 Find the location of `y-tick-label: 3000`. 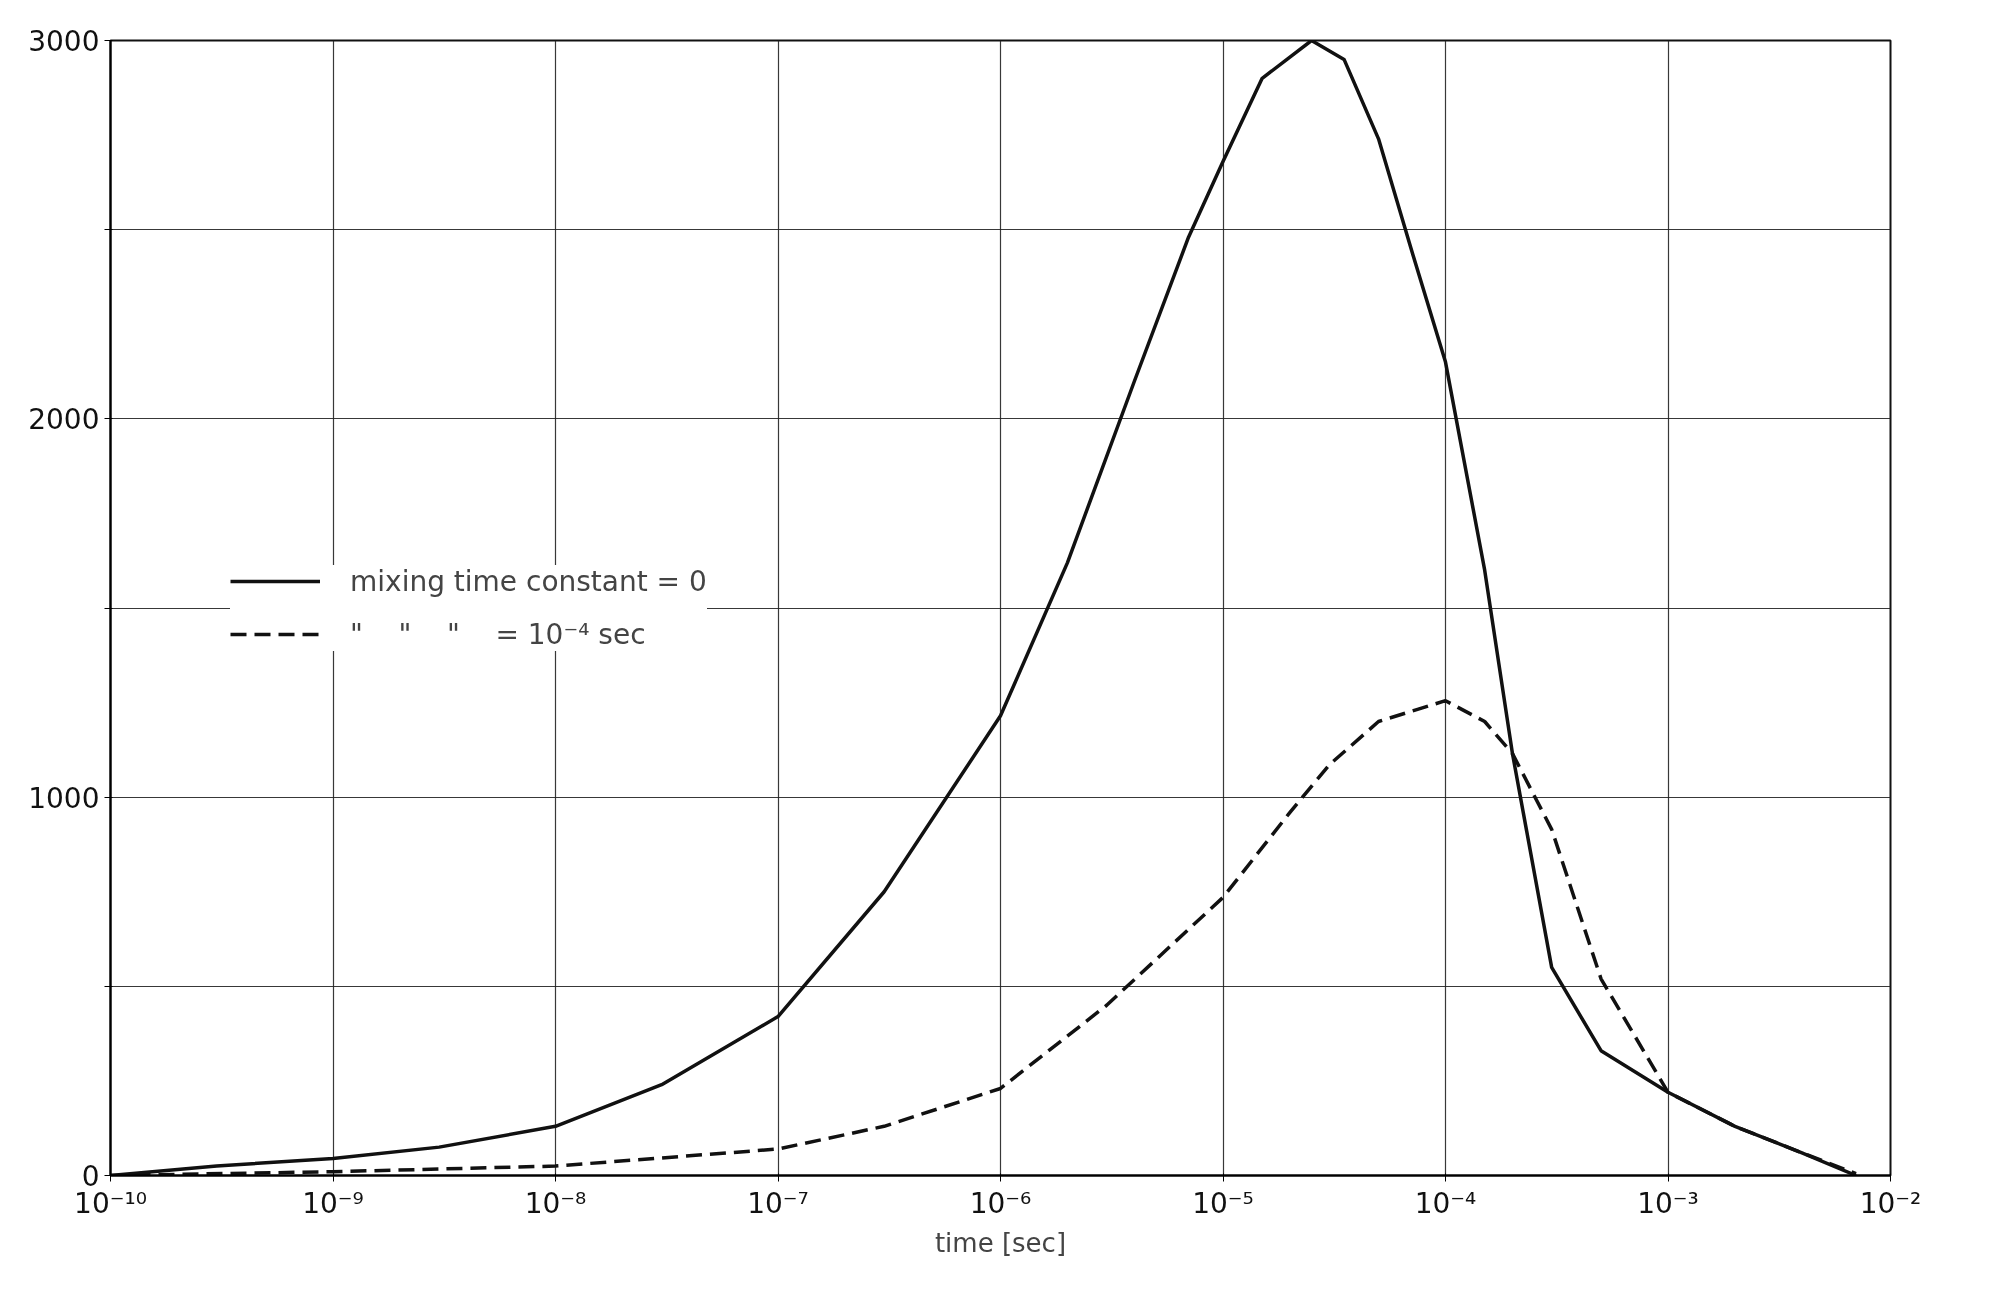

y-tick-label: 3000 is located at coordinates (64, 41).